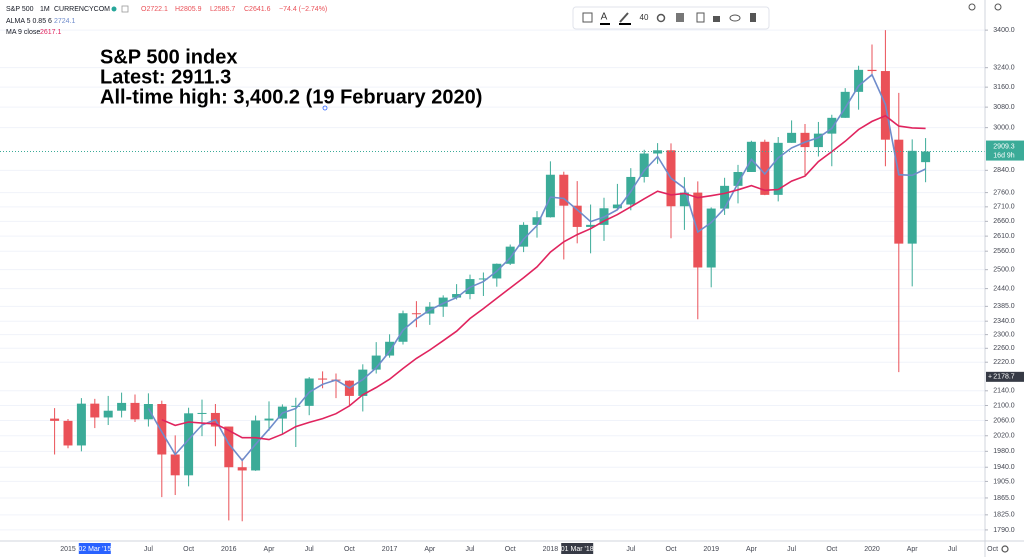 The height and width of the screenshot is (557, 1024). What do you see at coordinates (168, 57) in the screenshot?
I see `annotation-line: S&P 500 index` at bounding box center [168, 57].